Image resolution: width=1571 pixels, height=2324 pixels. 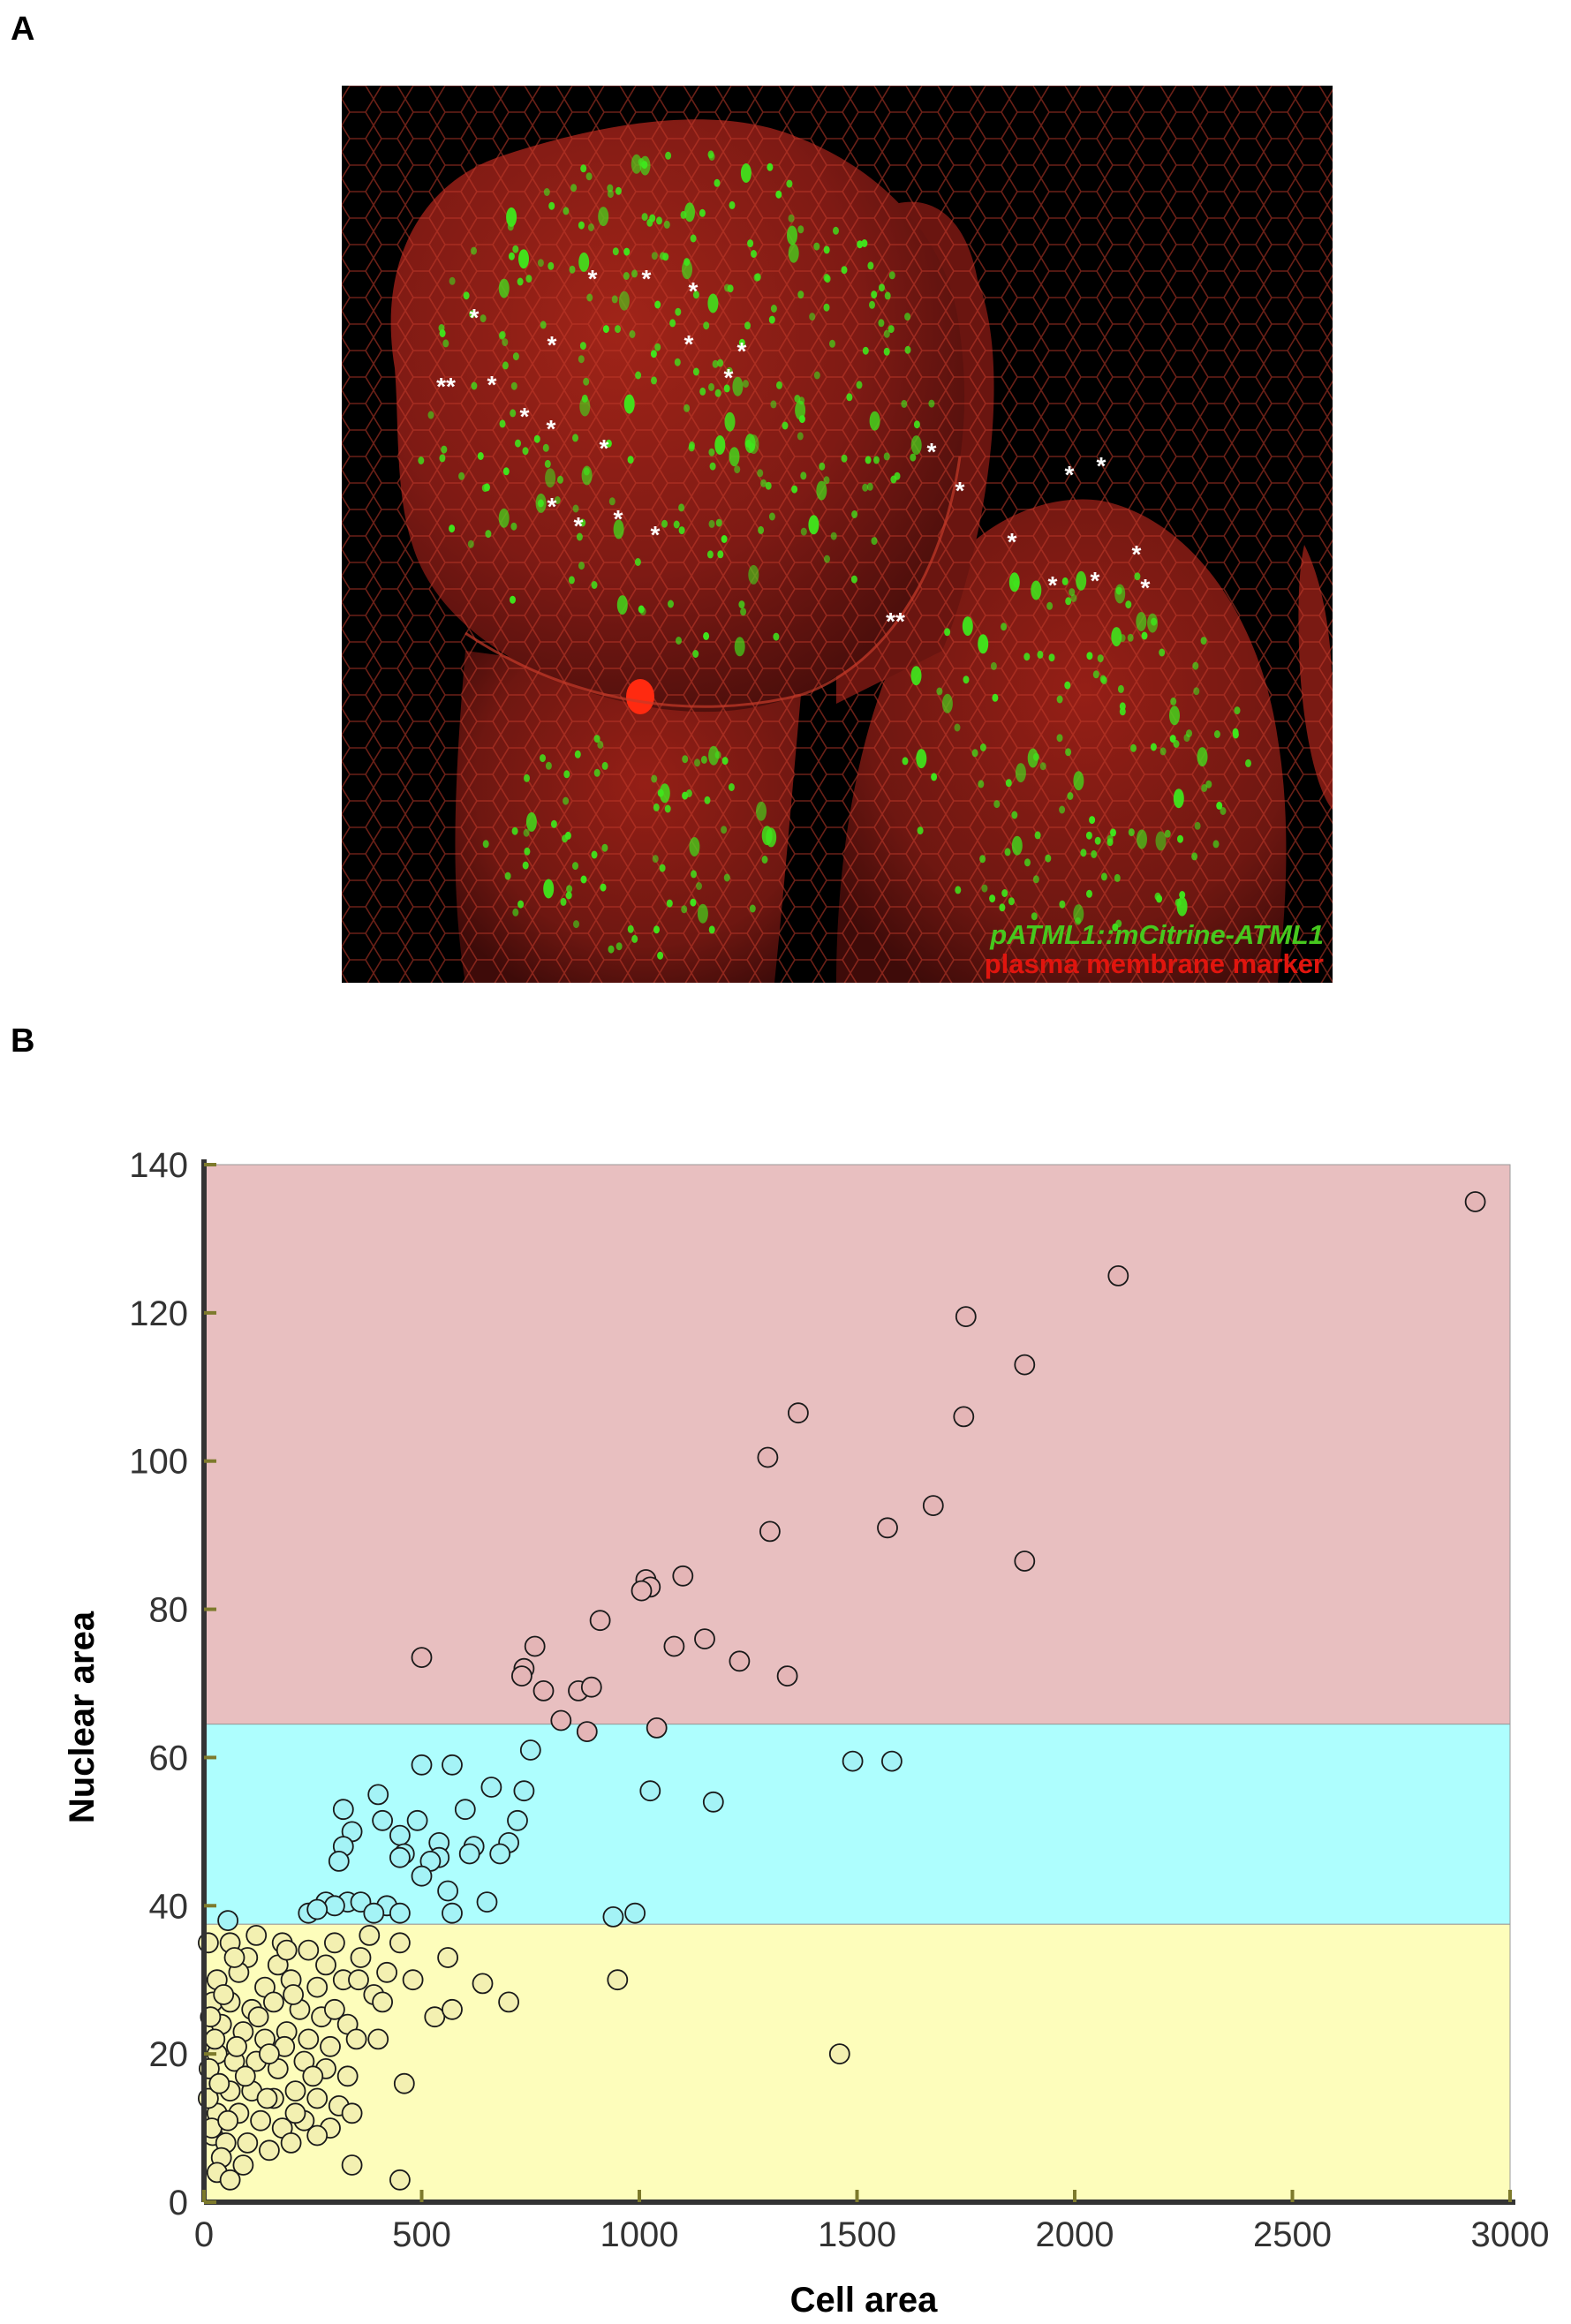 What do you see at coordinates (169, 2055) in the screenshot?
I see `y-tick-label: 20` at bounding box center [169, 2055].